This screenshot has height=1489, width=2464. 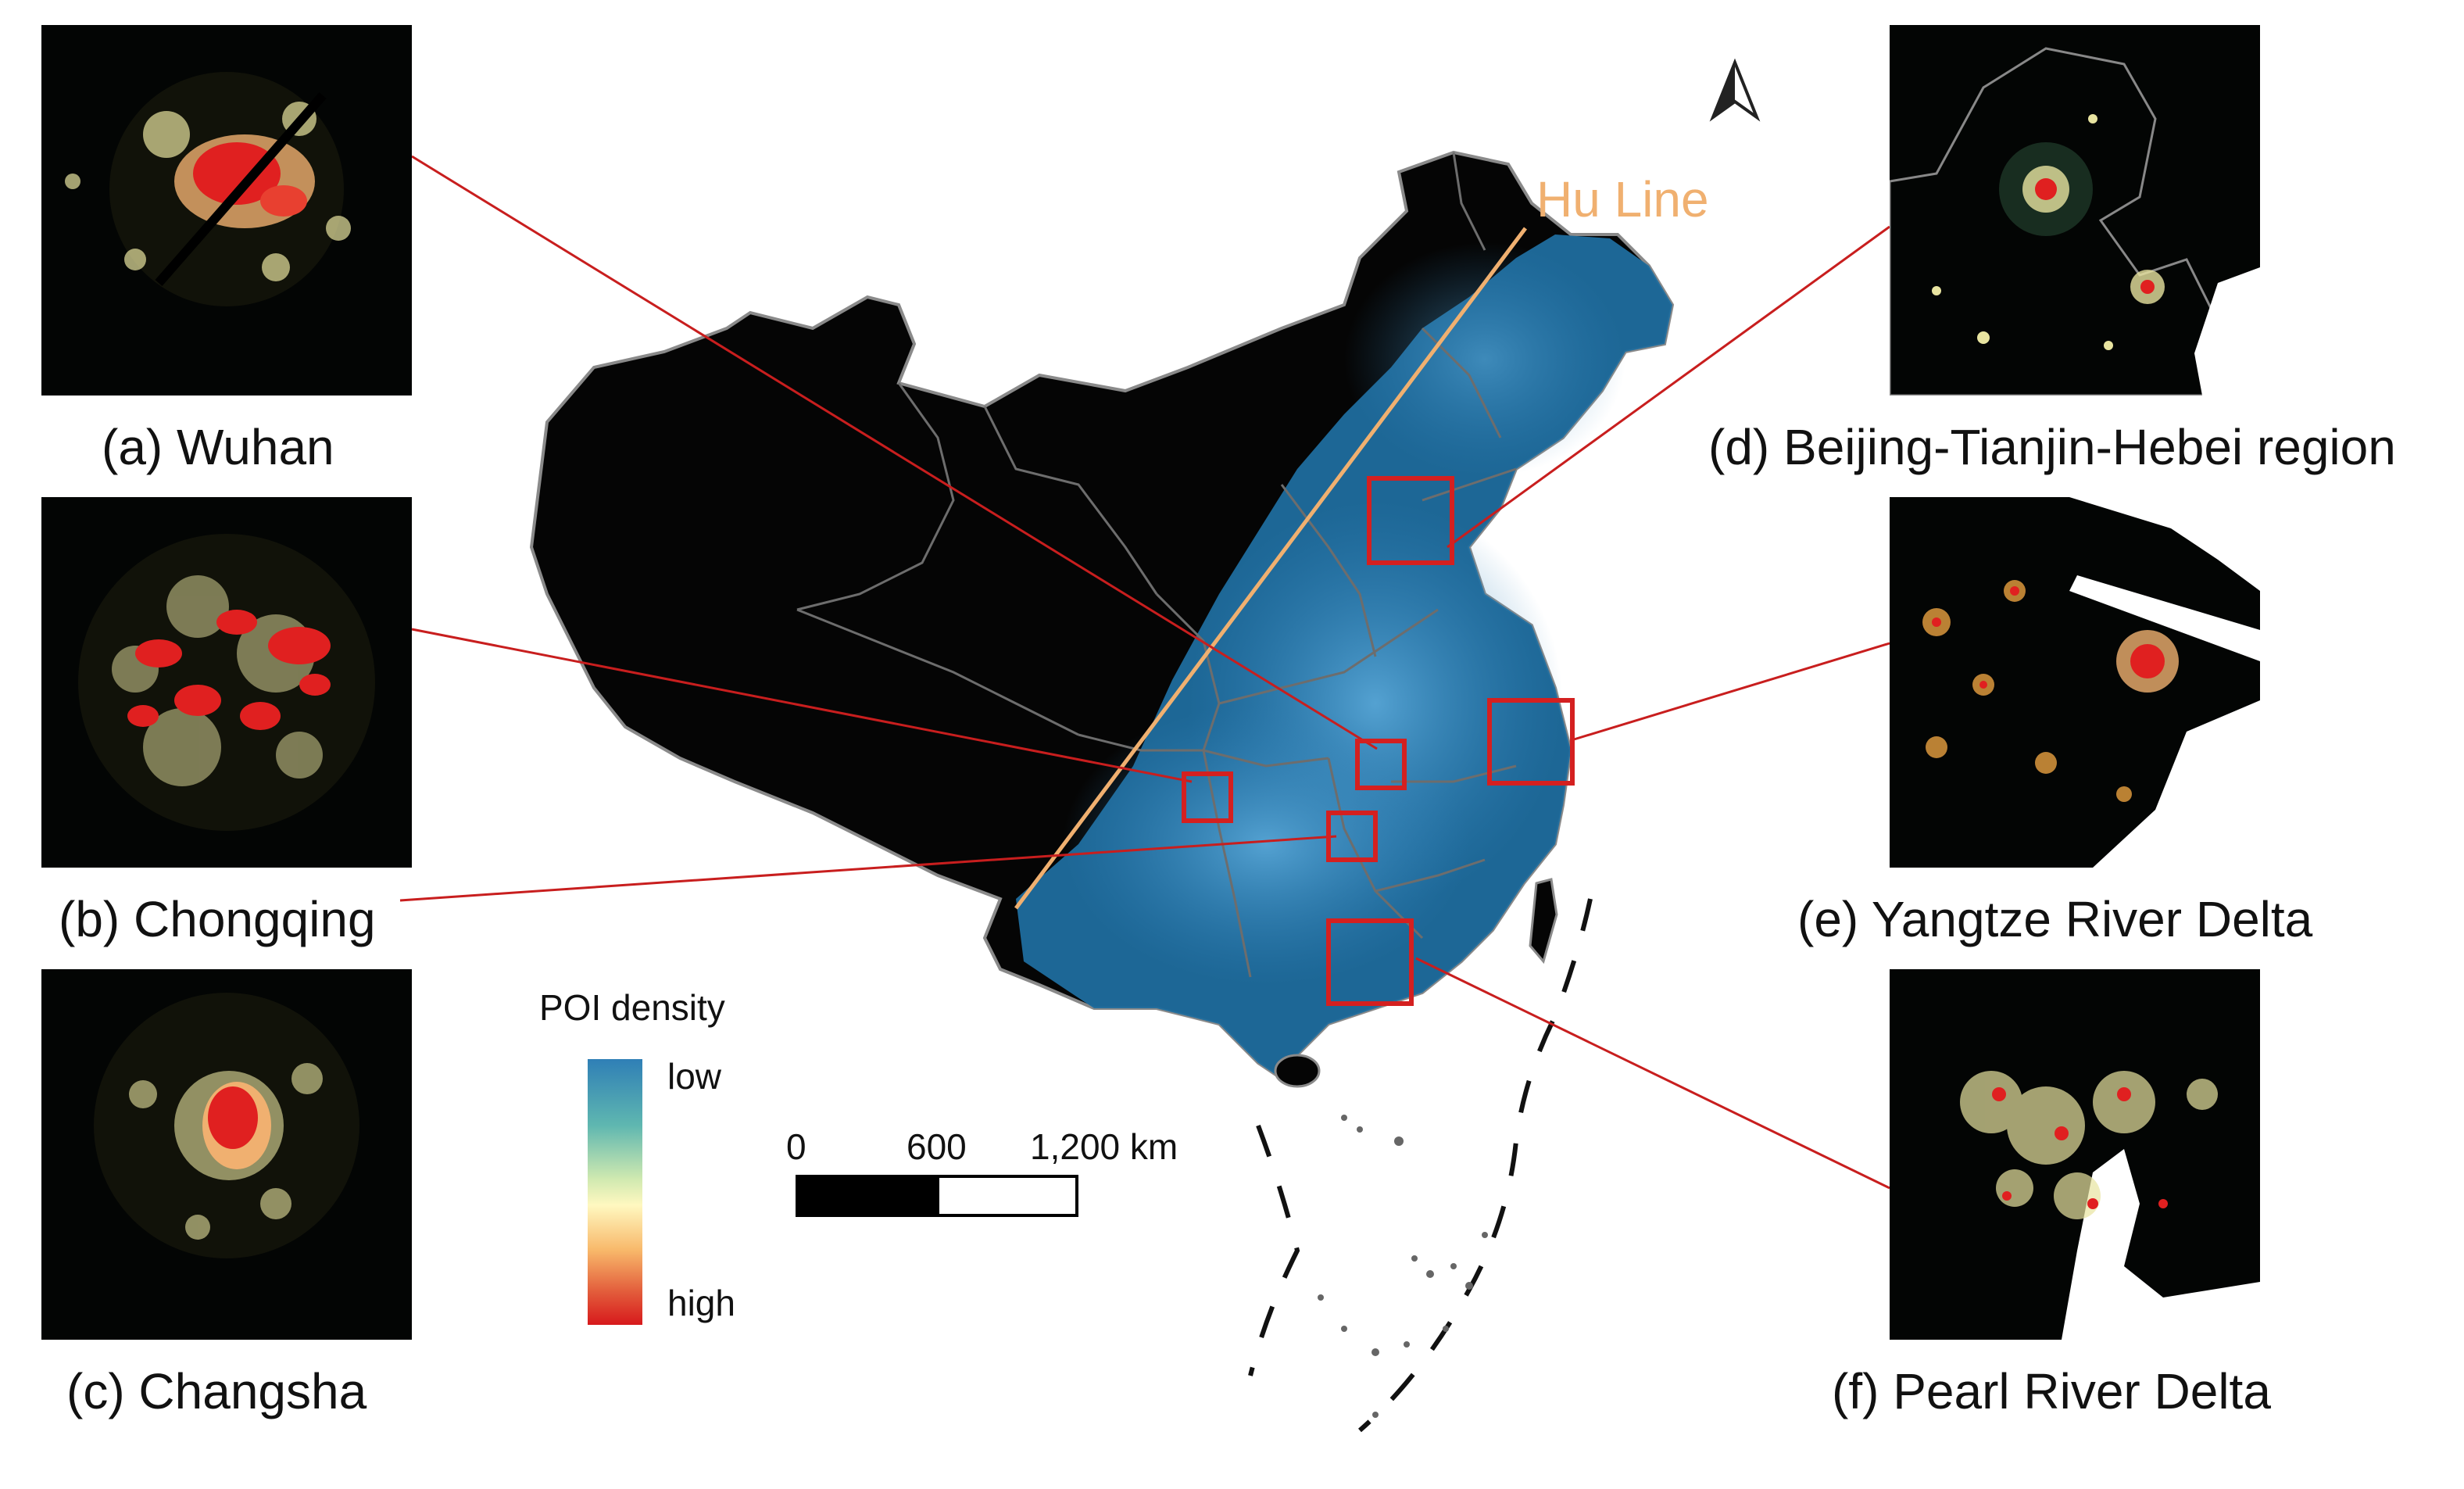 I want to click on scale-tick-1200: 1,200 km, so click(x=1104, y=1146).